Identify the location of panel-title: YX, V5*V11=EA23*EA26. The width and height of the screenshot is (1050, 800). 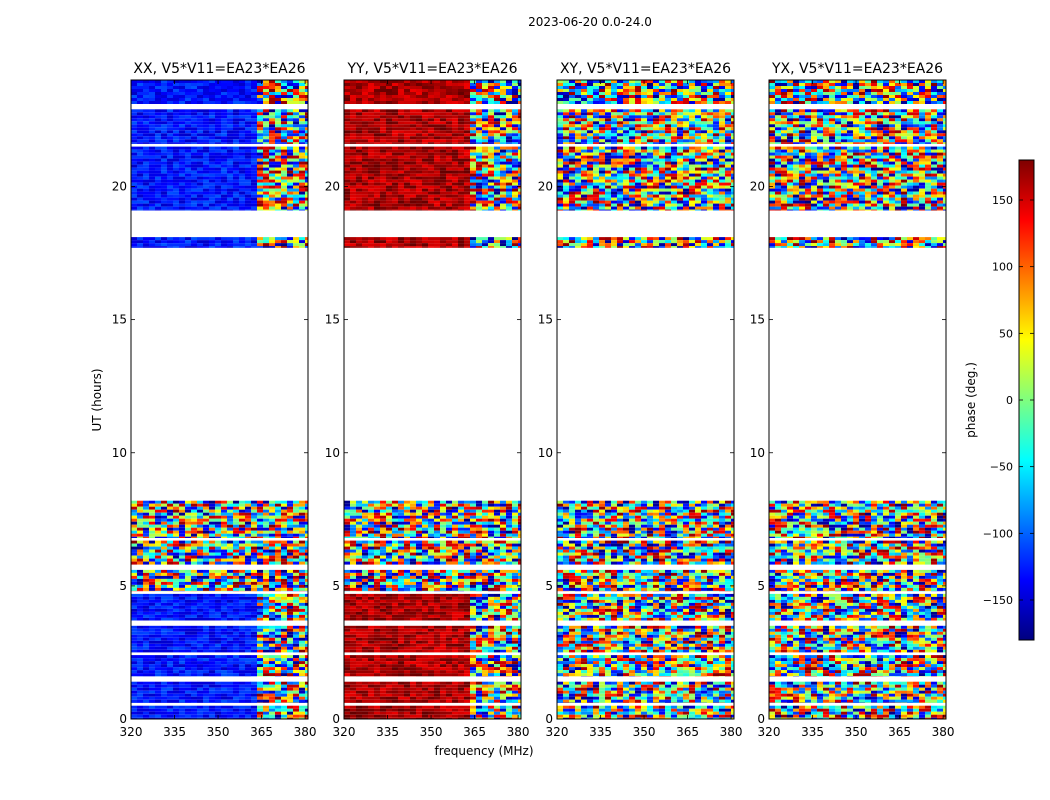
(857, 69).